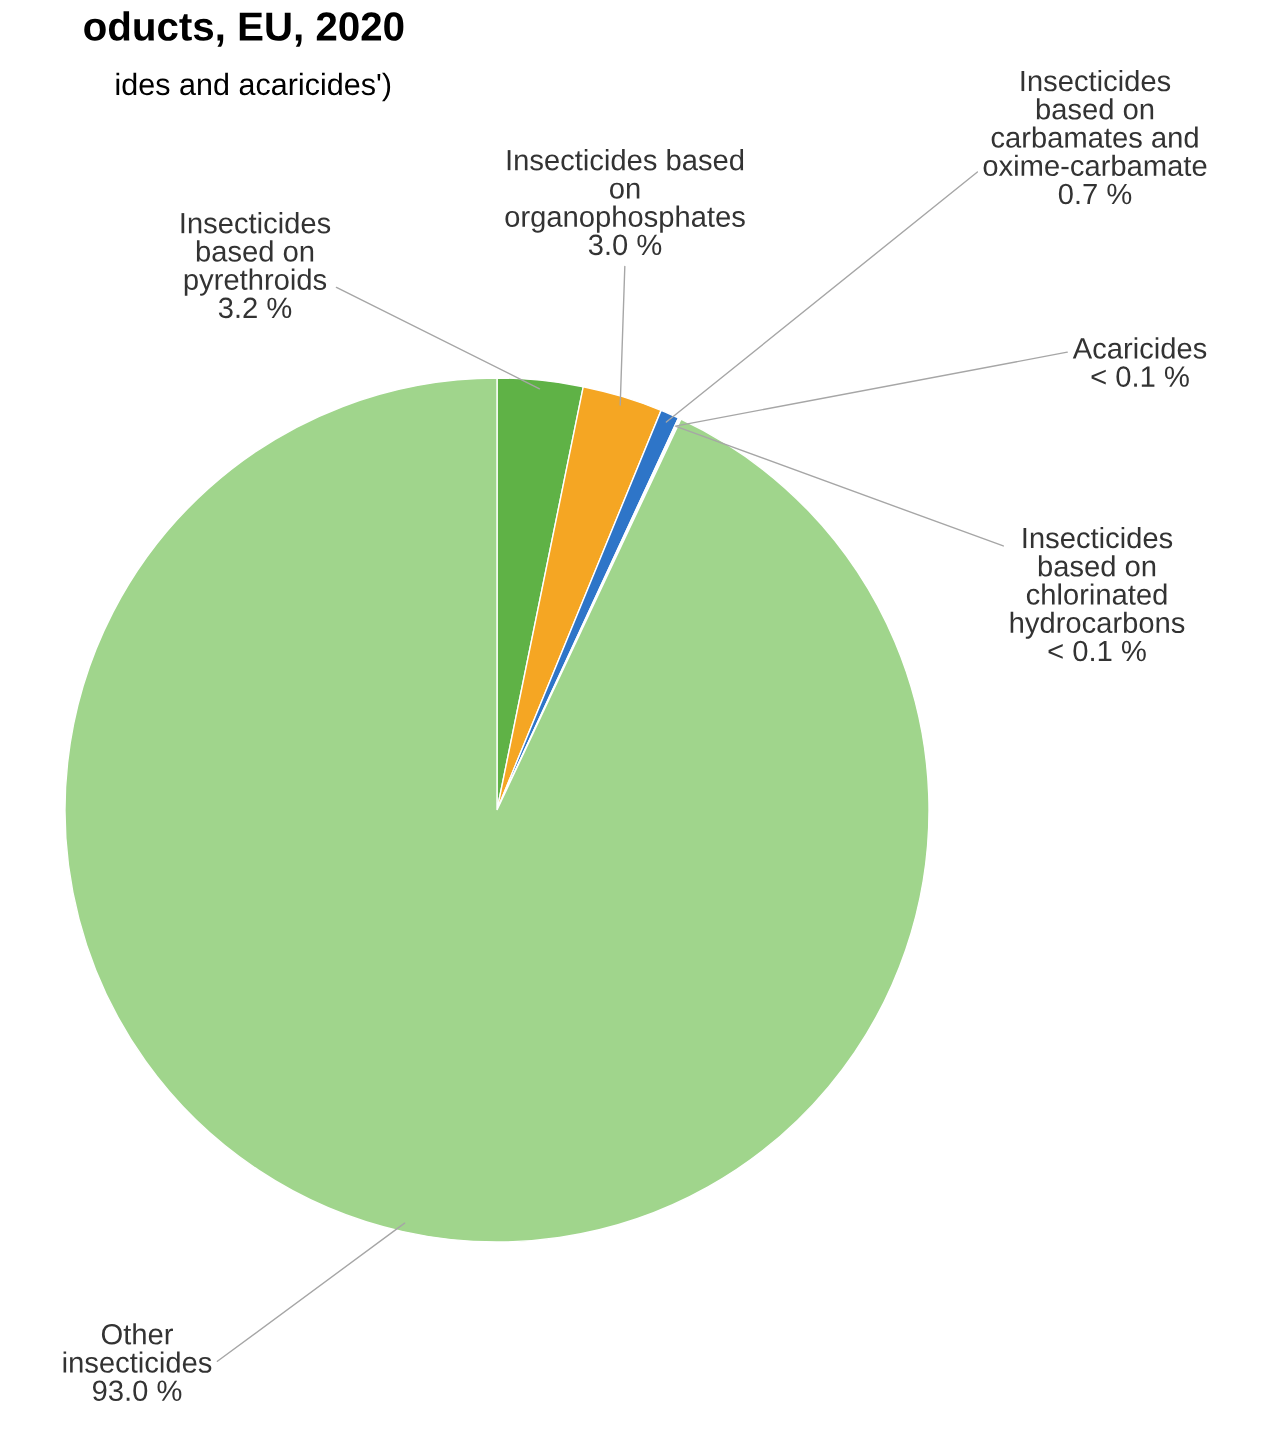 This screenshot has height=1431, width=1263. What do you see at coordinates (244, 29) in the screenshot?
I see `chart-title: oducts, EU, 2020` at bounding box center [244, 29].